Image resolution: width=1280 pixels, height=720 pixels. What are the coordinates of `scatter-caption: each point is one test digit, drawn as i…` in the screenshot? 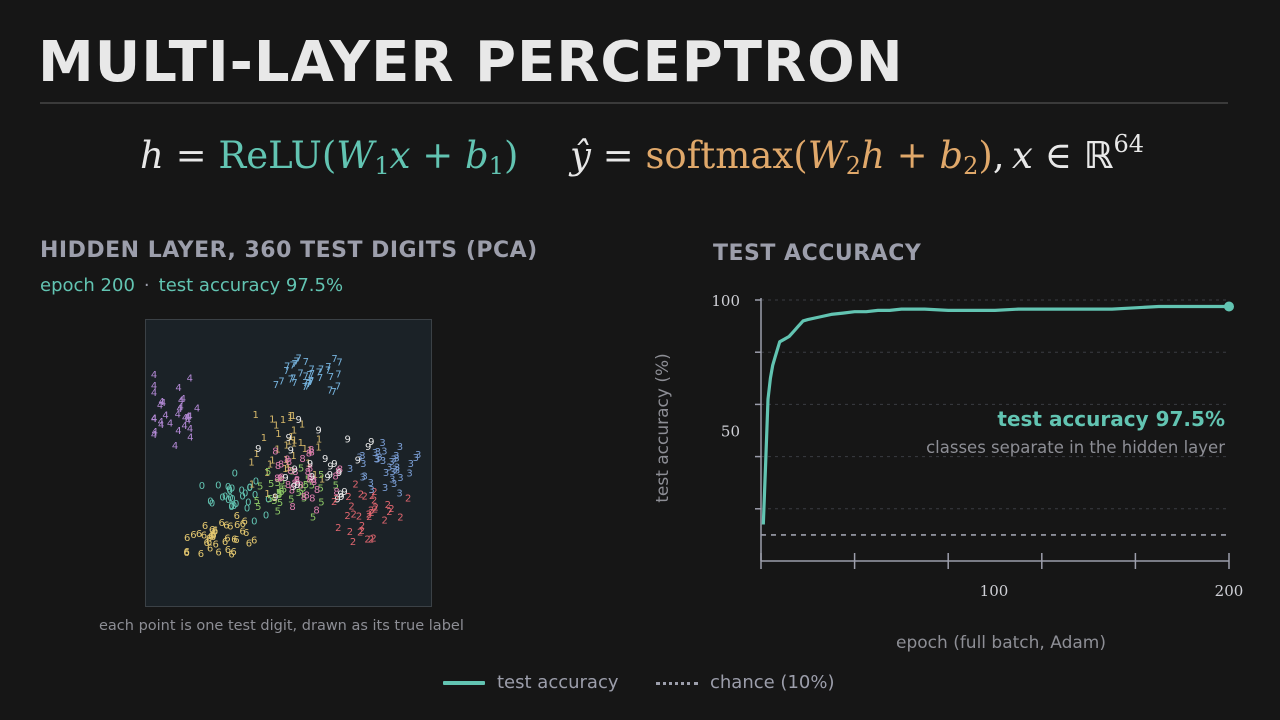 It's located at (281, 626).